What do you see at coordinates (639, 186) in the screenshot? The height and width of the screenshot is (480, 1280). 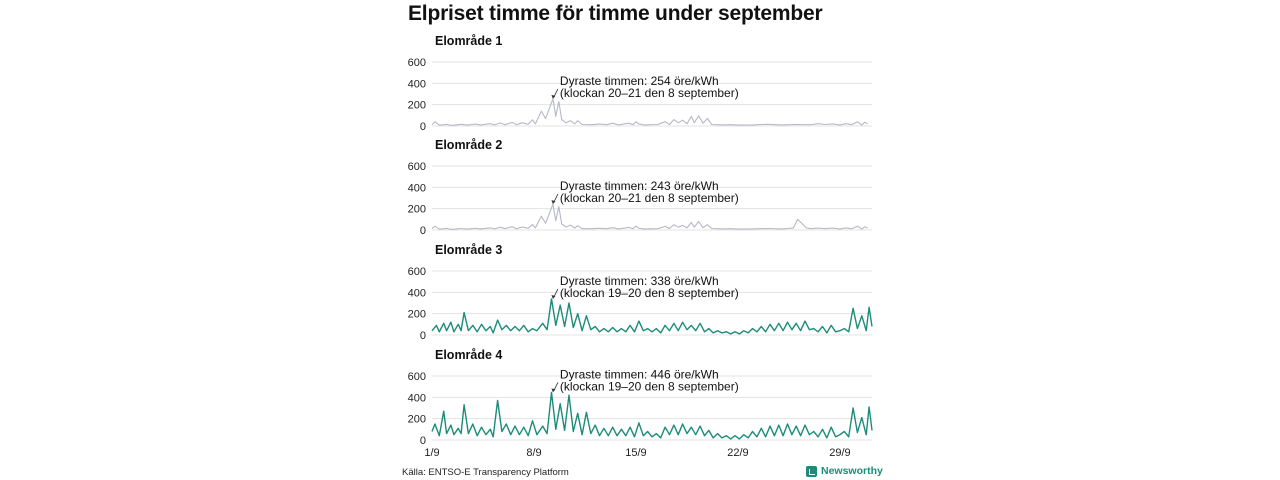 I see `annotation-line-1: Dyraste timmen: 243 öre/kWh` at bounding box center [639, 186].